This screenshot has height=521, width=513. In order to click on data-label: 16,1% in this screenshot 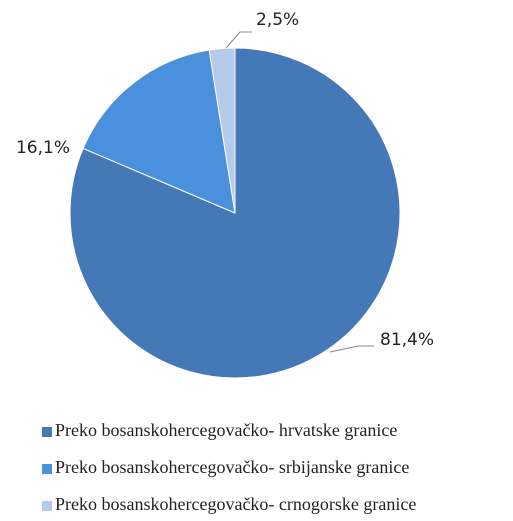, I will do `click(43, 148)`.